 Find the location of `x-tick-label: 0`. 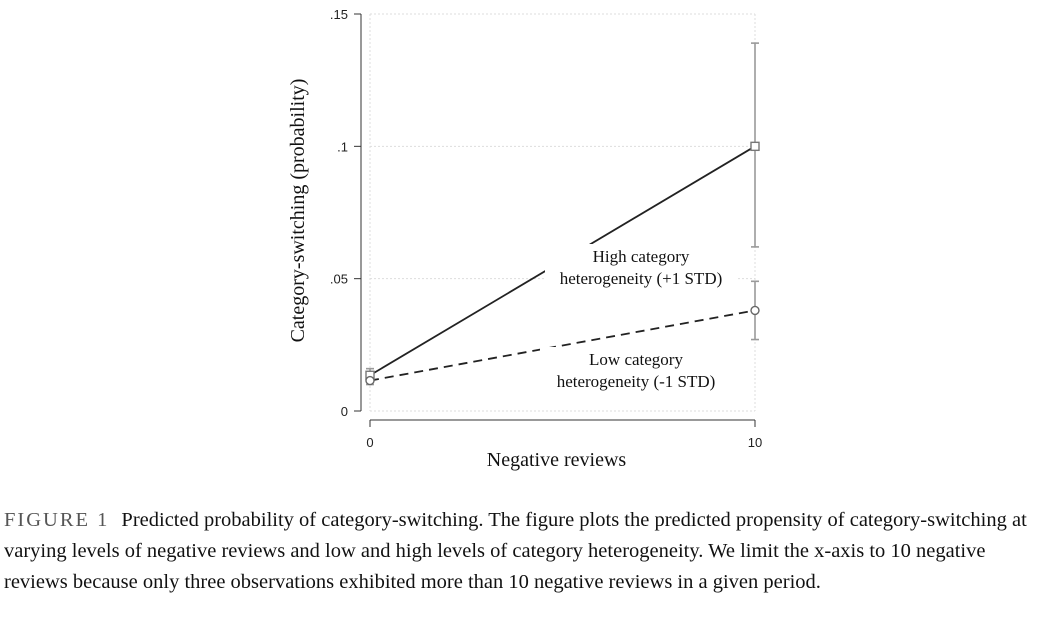

x-tick-label: 0 is located at coordinates (369, 442).